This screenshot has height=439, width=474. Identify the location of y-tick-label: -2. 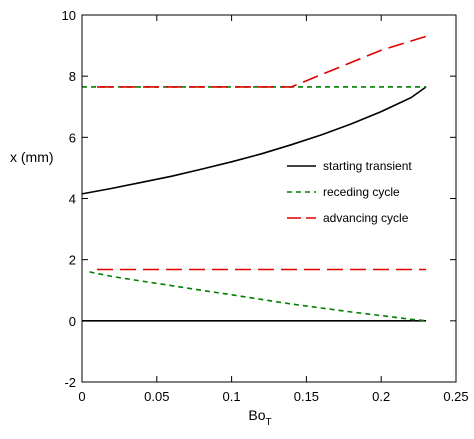
(70, 382).